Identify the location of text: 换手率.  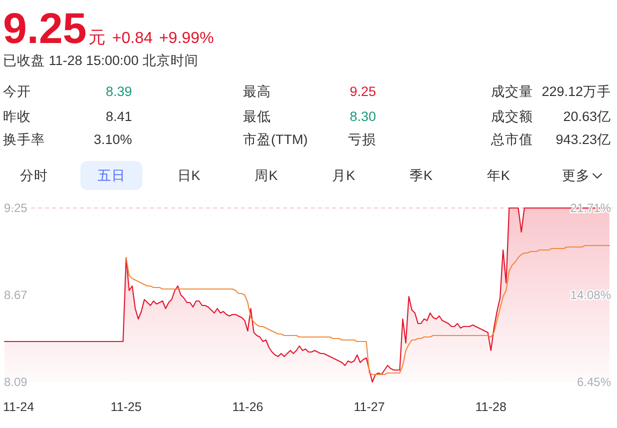
(24, 139).